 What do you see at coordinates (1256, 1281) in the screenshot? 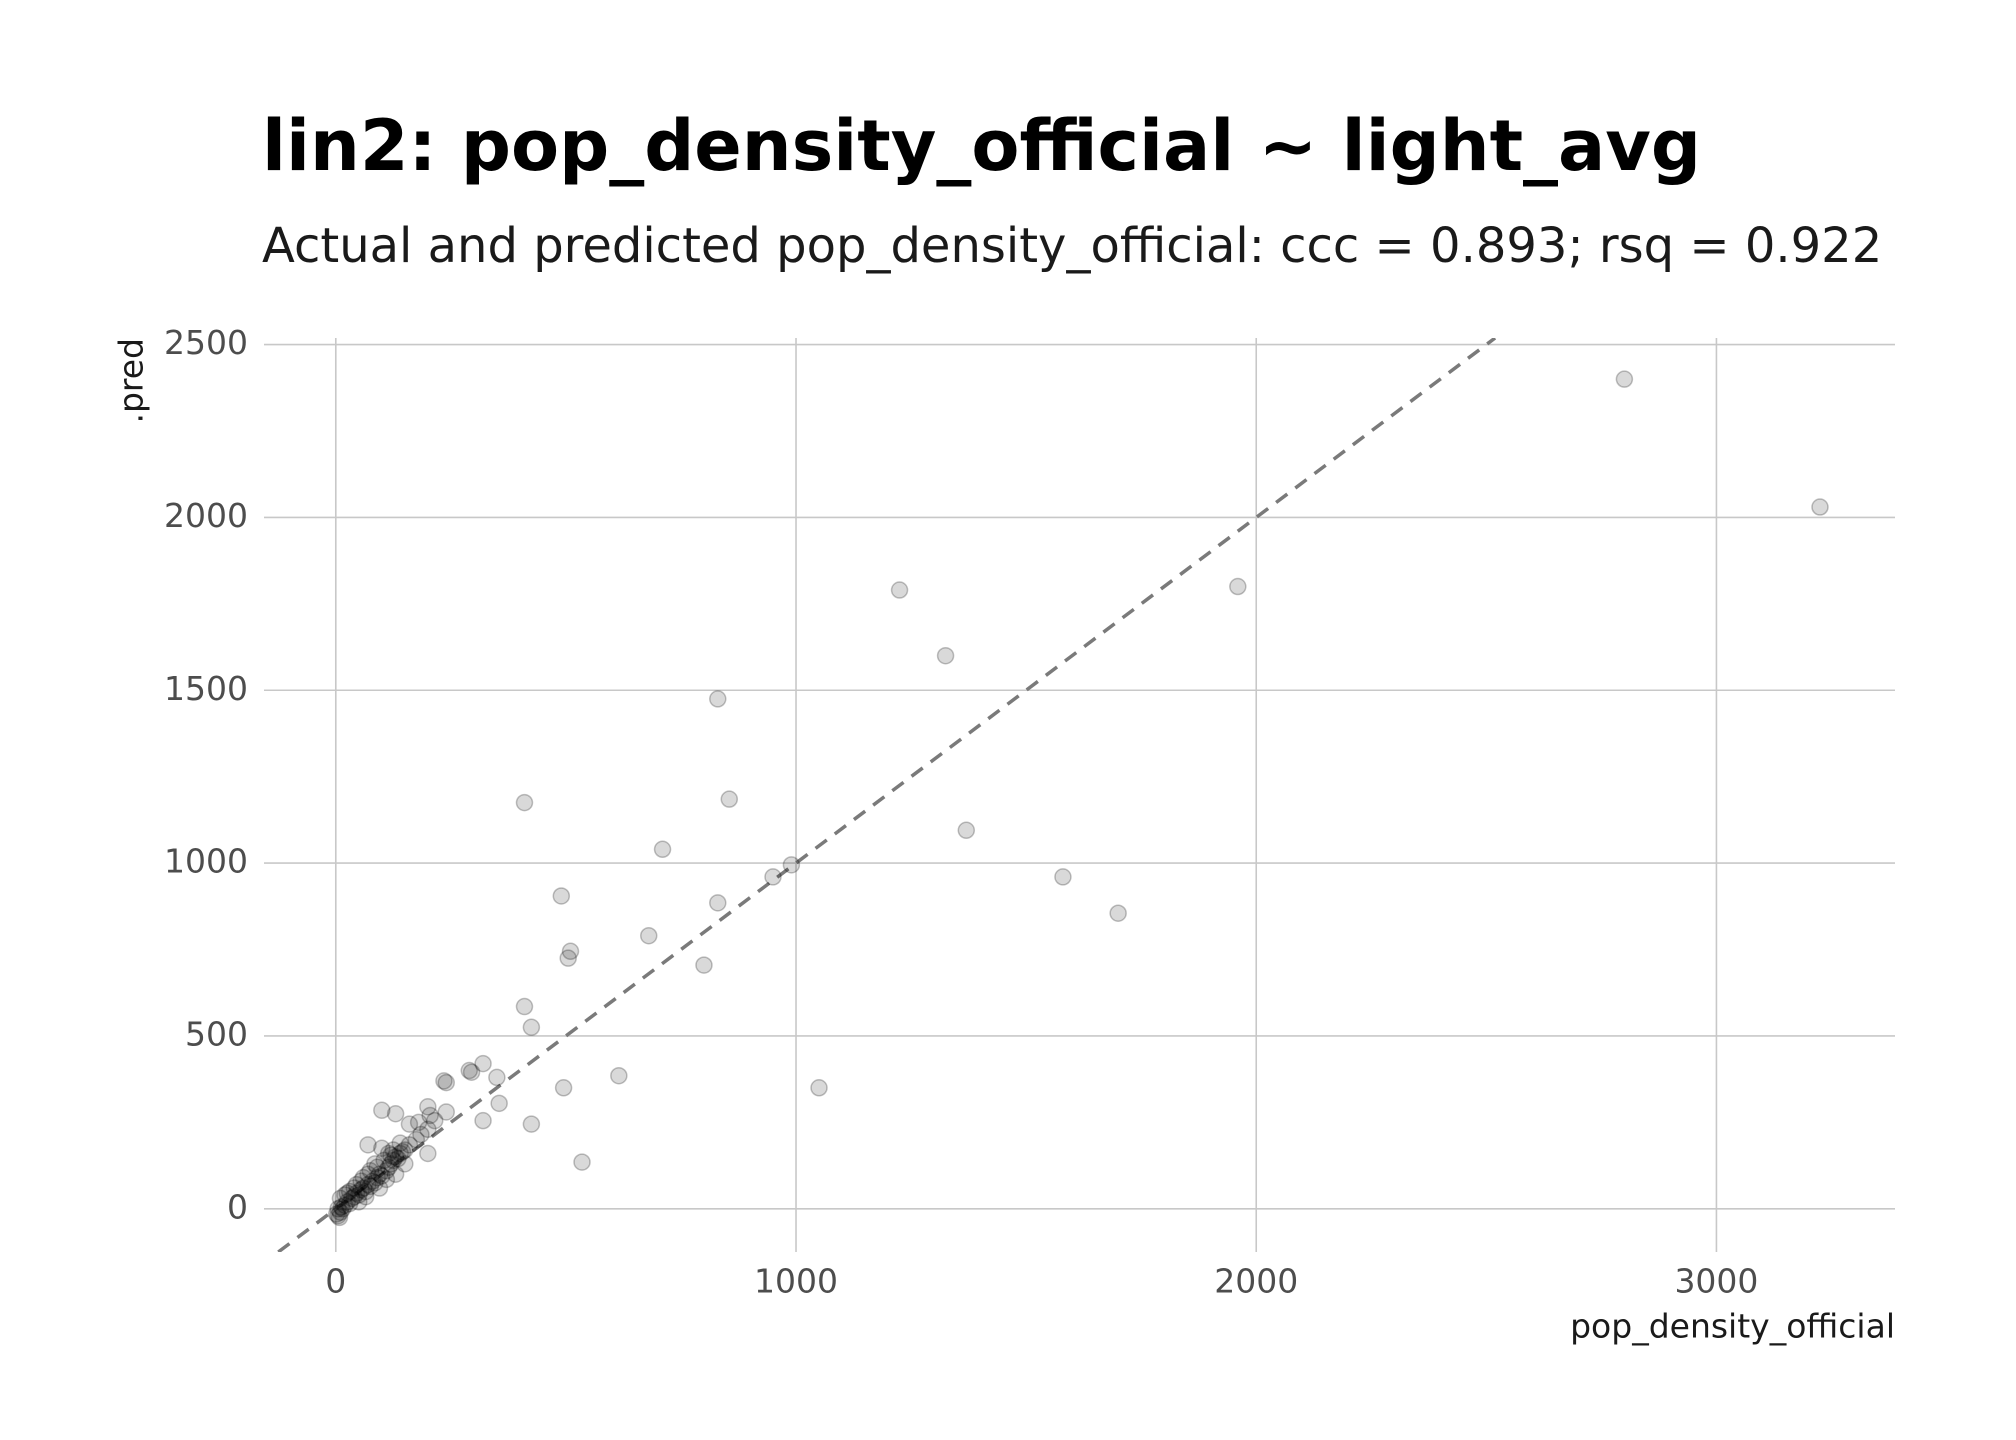
I see `x-tick-label: 2000` at bounding box center [1256, 1281].